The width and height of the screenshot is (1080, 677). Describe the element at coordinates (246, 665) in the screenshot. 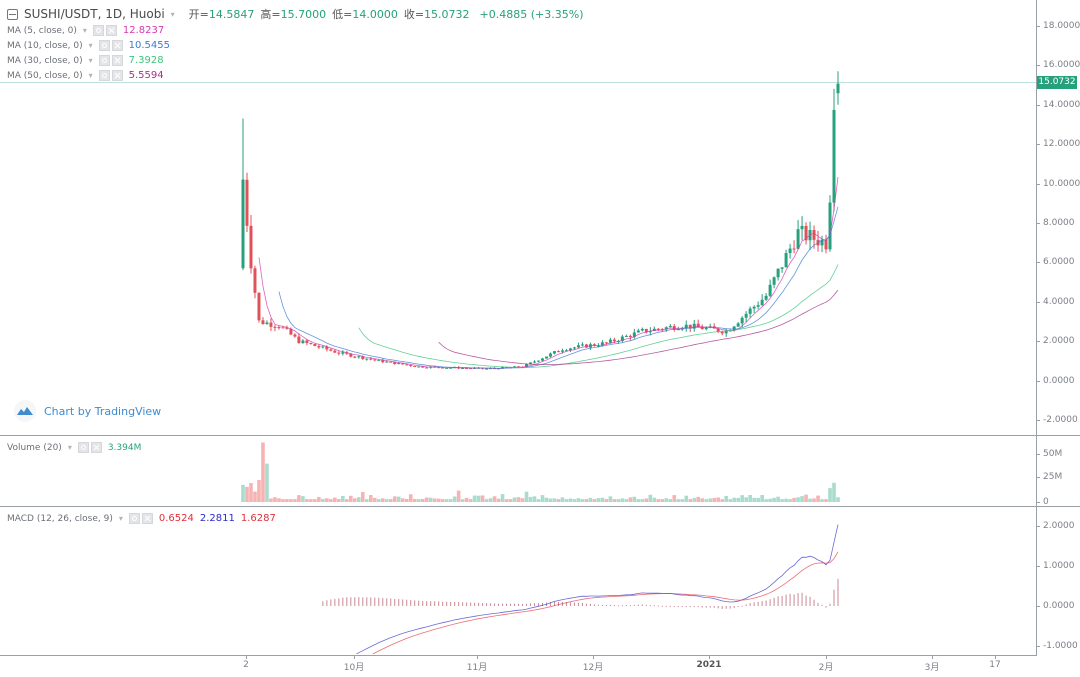

I see `x-axis-label: 2` at that location.